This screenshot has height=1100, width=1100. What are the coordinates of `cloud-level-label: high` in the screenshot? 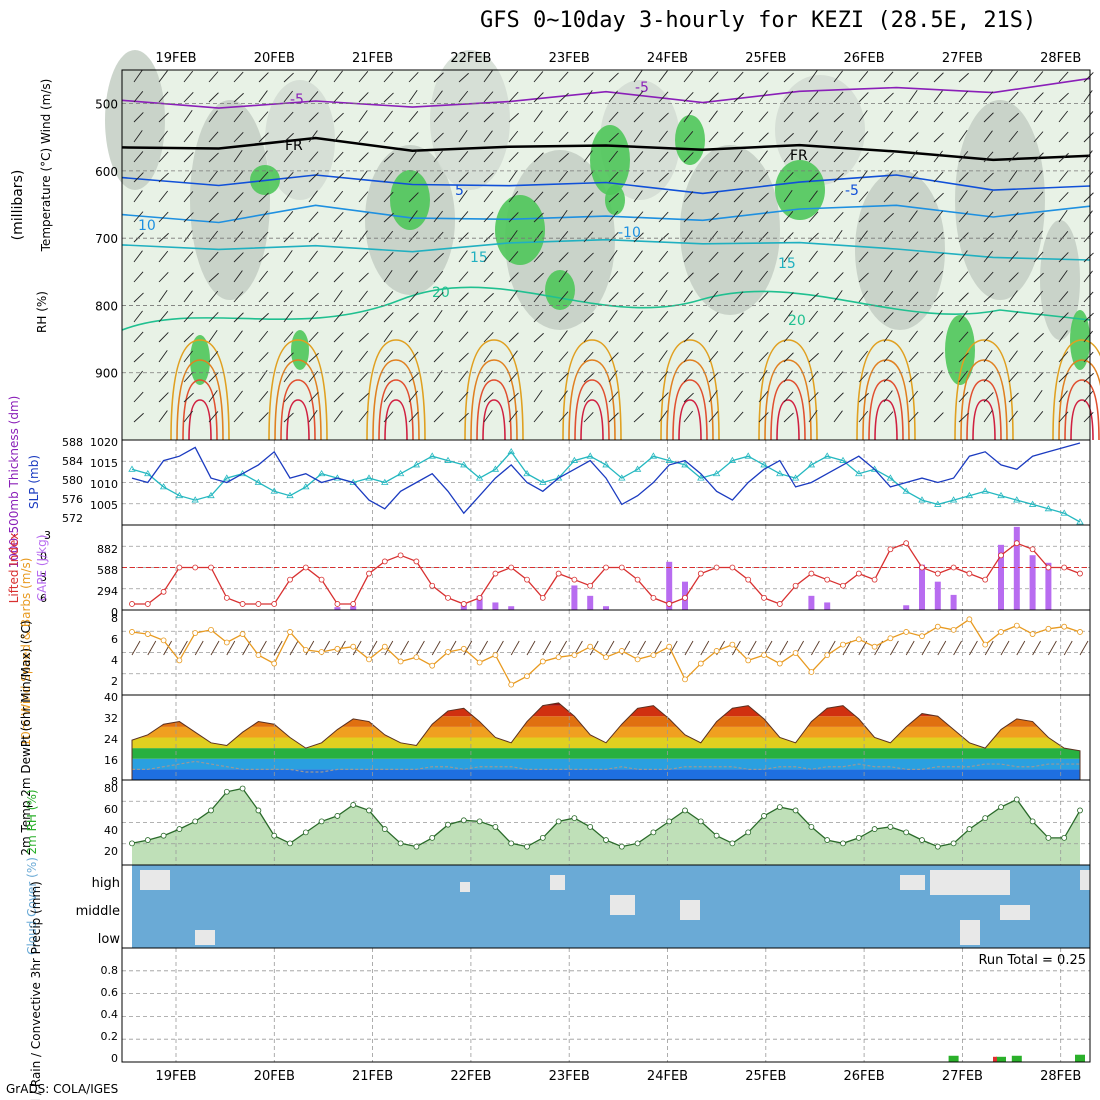 It's located at (106, 883).